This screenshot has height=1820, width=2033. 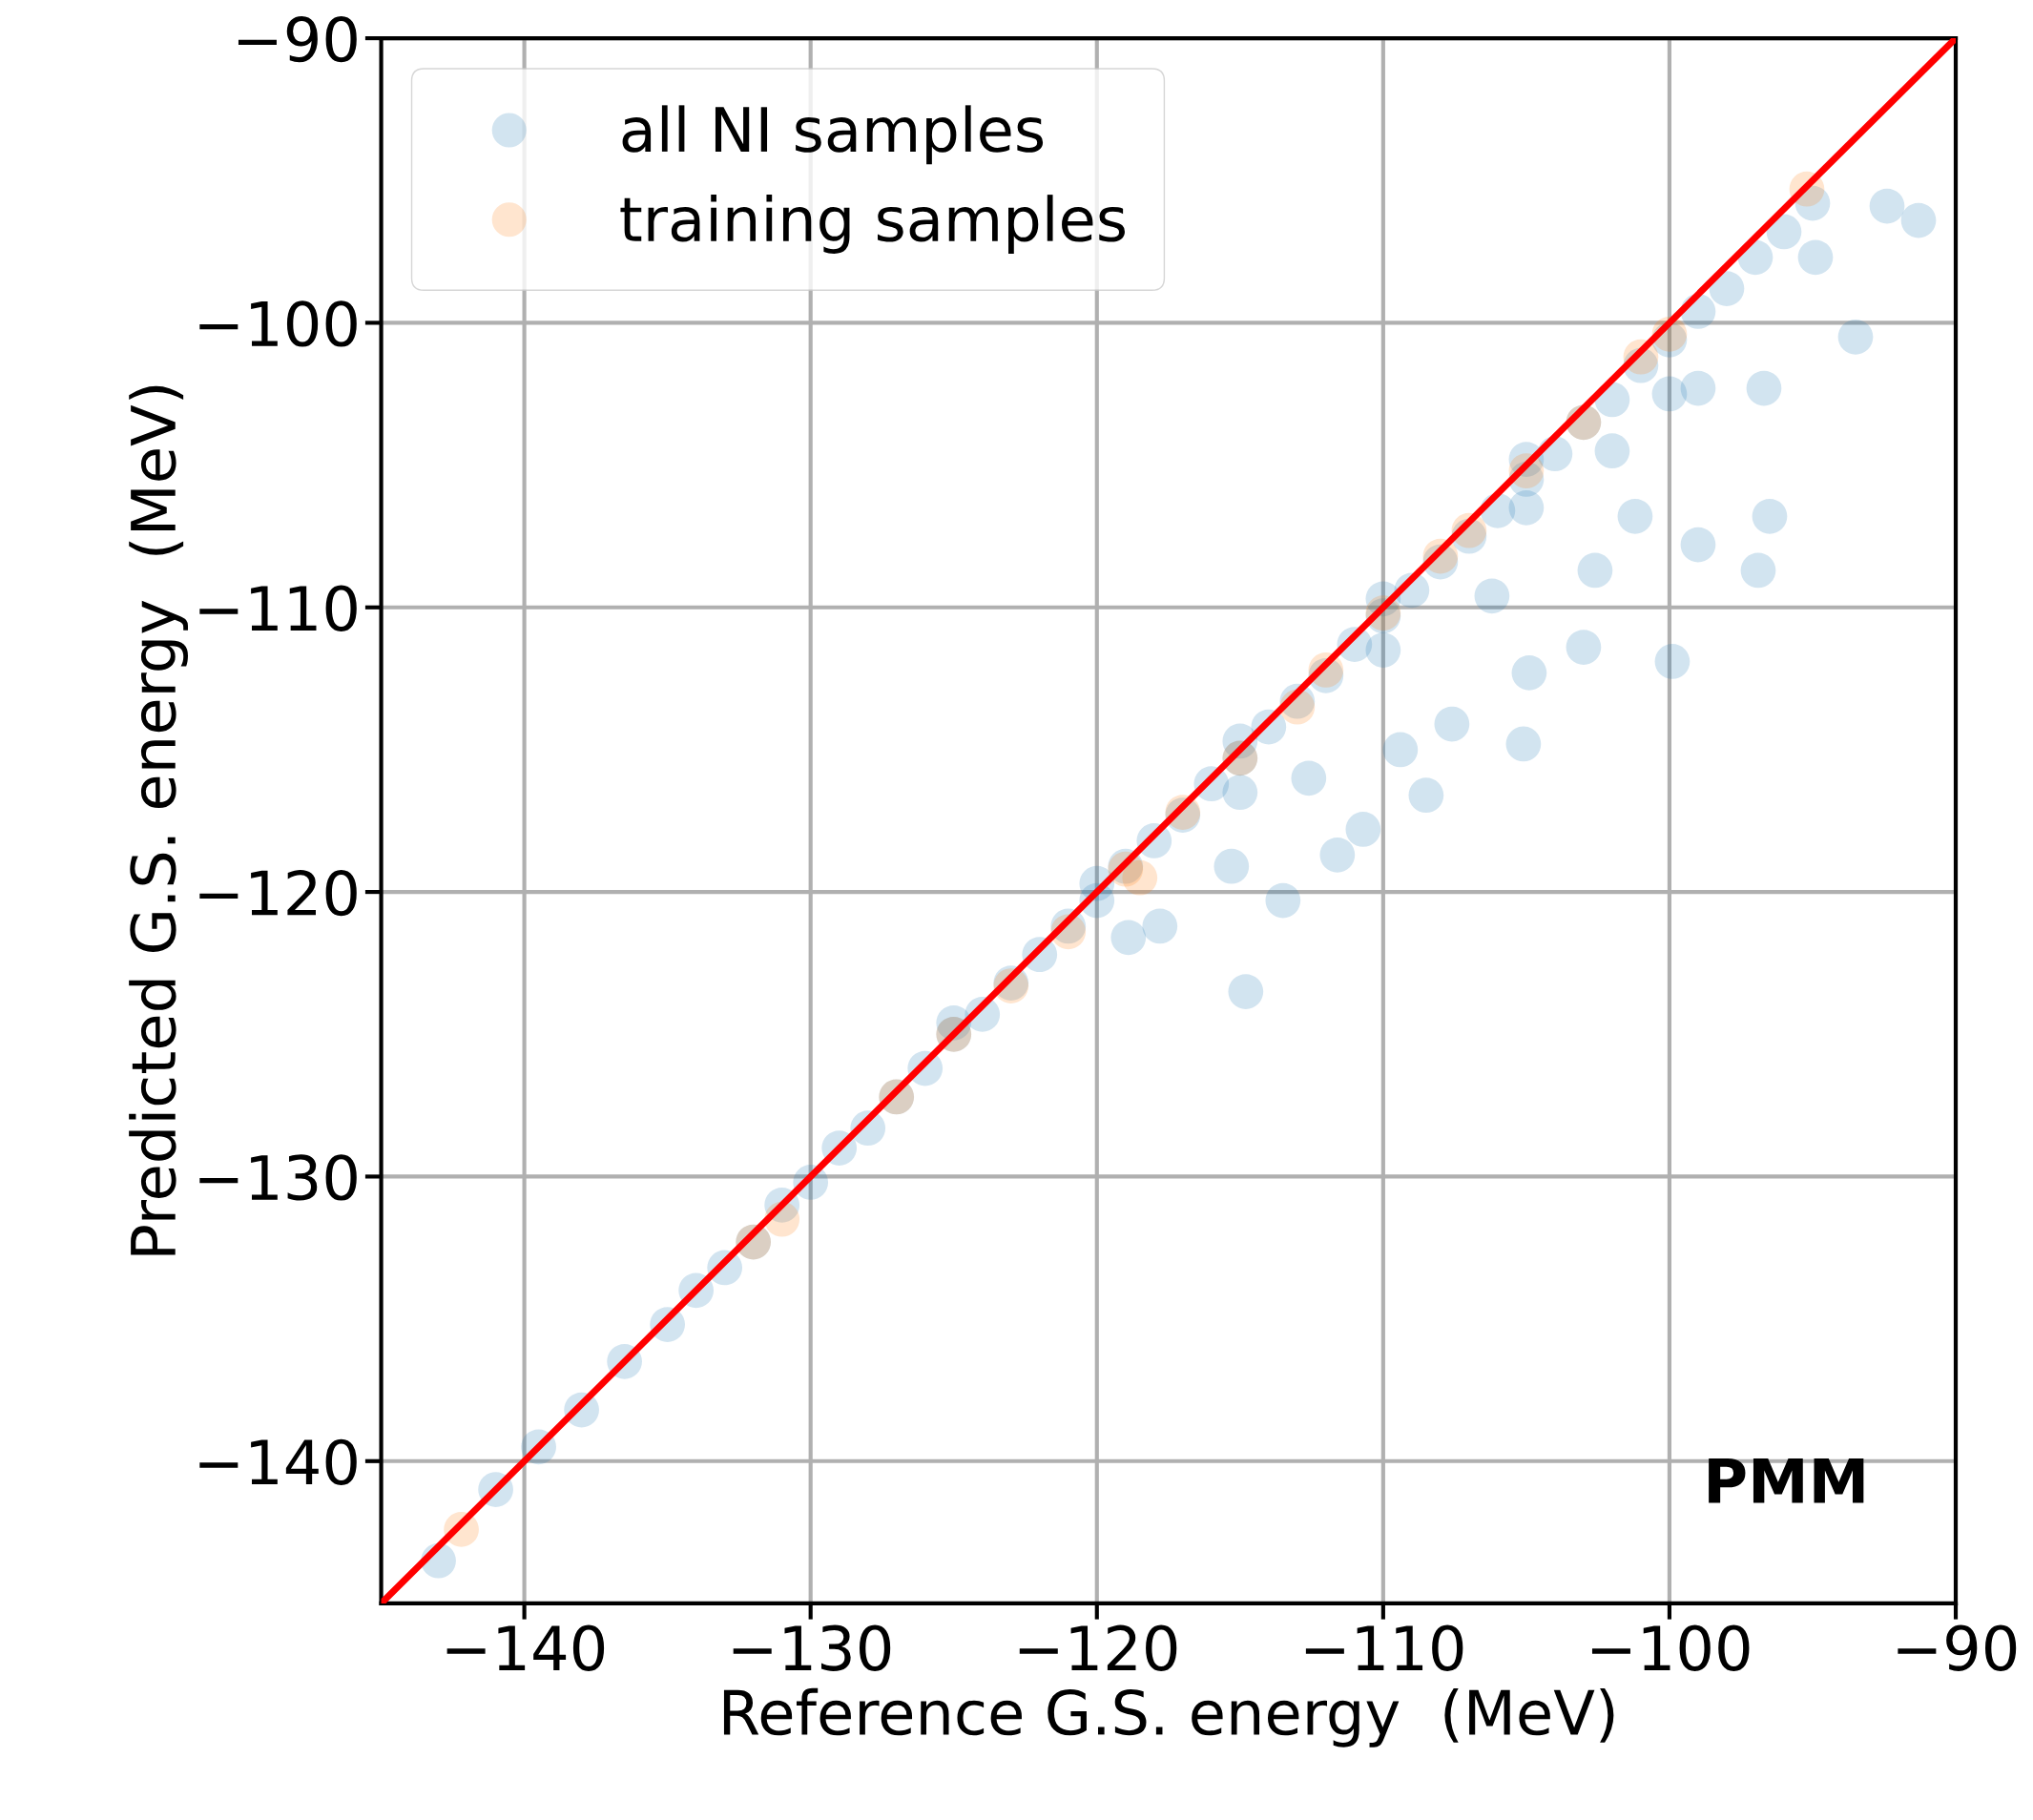 What do you see at coordinates (297, 39) in the screenshot?
I see `y-tick-label: −90` at bounding box center [297, 39].